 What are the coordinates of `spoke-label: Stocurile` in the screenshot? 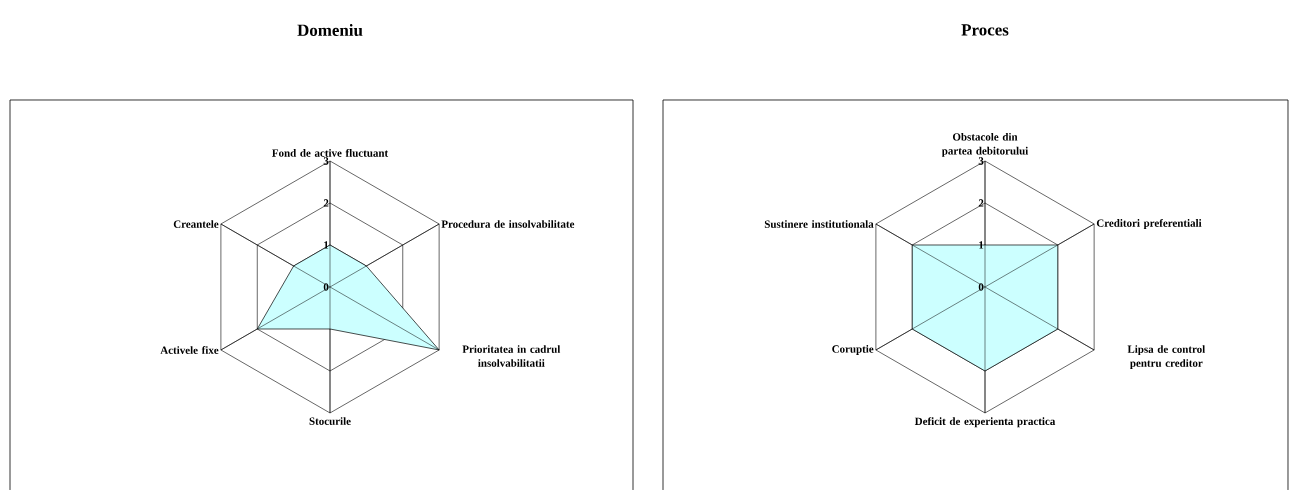 It's located at (330, 421).